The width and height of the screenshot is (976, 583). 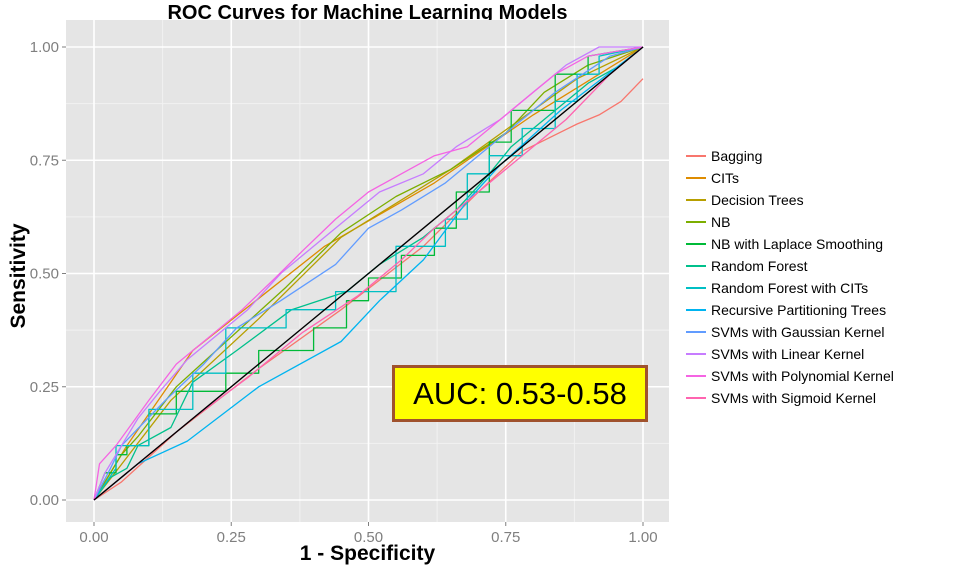 What do you see at coordinates (520, 393) in the screenshot?
I see `auc-annotation: AUC: 0.53-0.58` at bounding box center [520, 393].